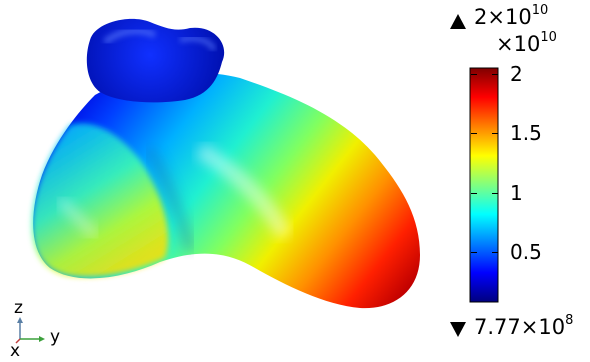 The height and width of the screenshot is (362, 590). What do you see at coordinates (511, 16) in the screenshot?
I see `colorbar-max-label: 2×1010` at bounding box center [511, 16].